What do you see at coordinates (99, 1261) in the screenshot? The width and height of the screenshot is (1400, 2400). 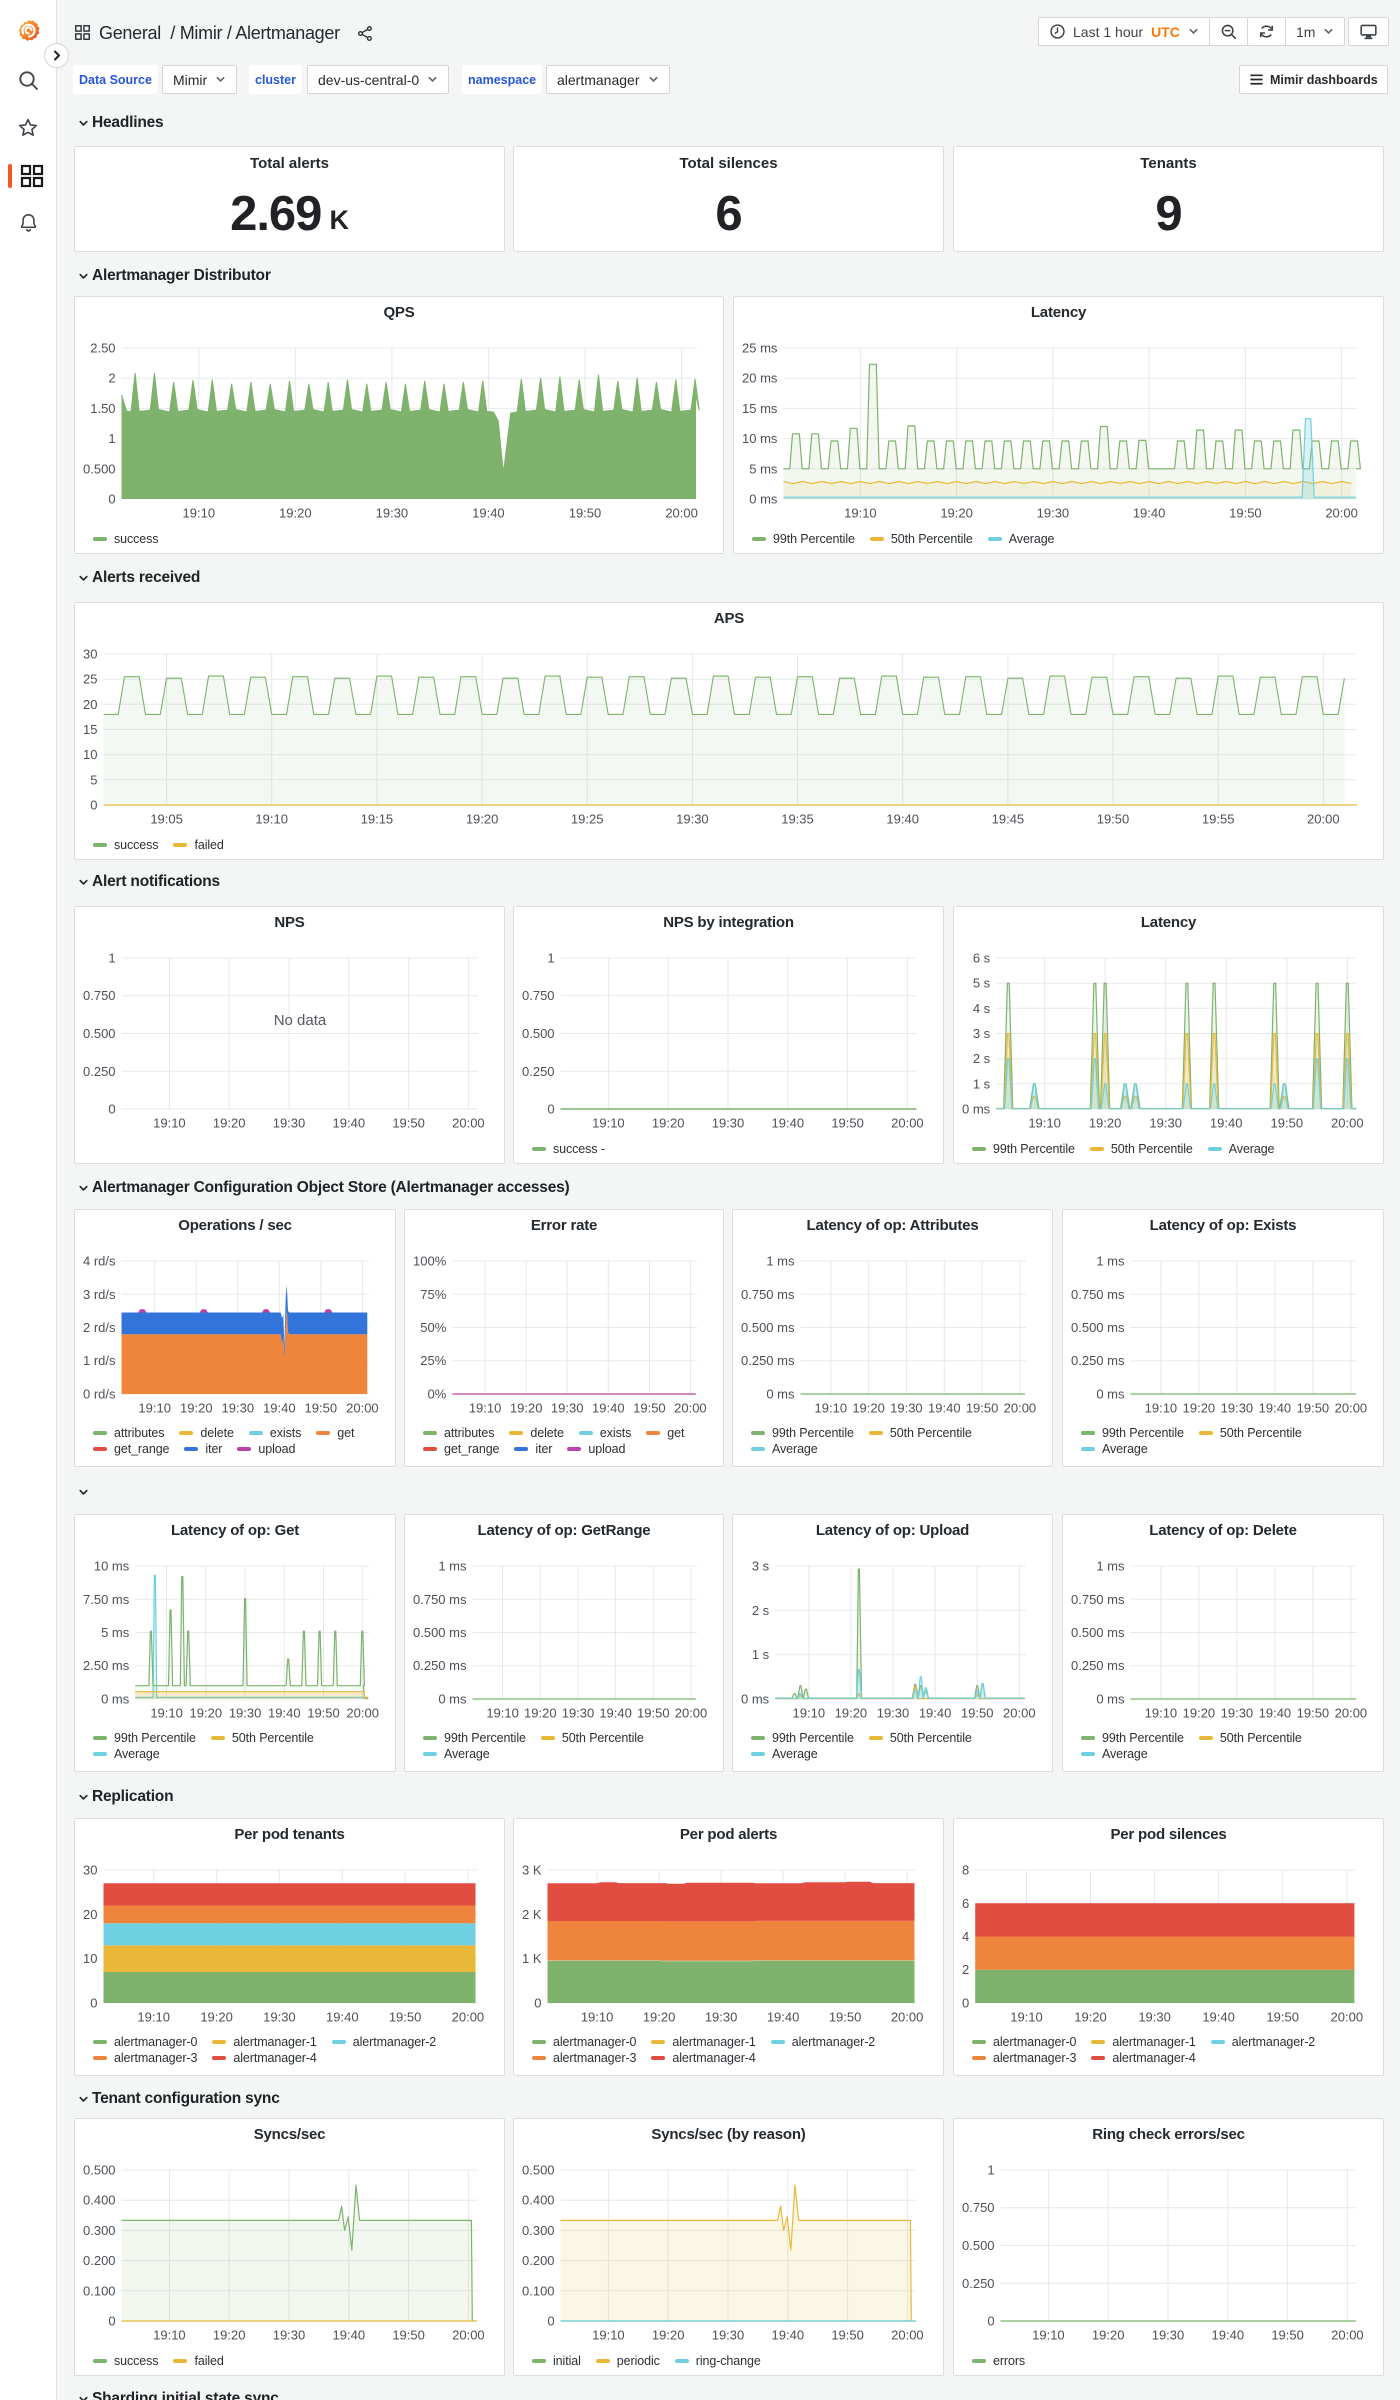 I see `svg-text: 4 rd/s` at bounding box center [99, 1261].